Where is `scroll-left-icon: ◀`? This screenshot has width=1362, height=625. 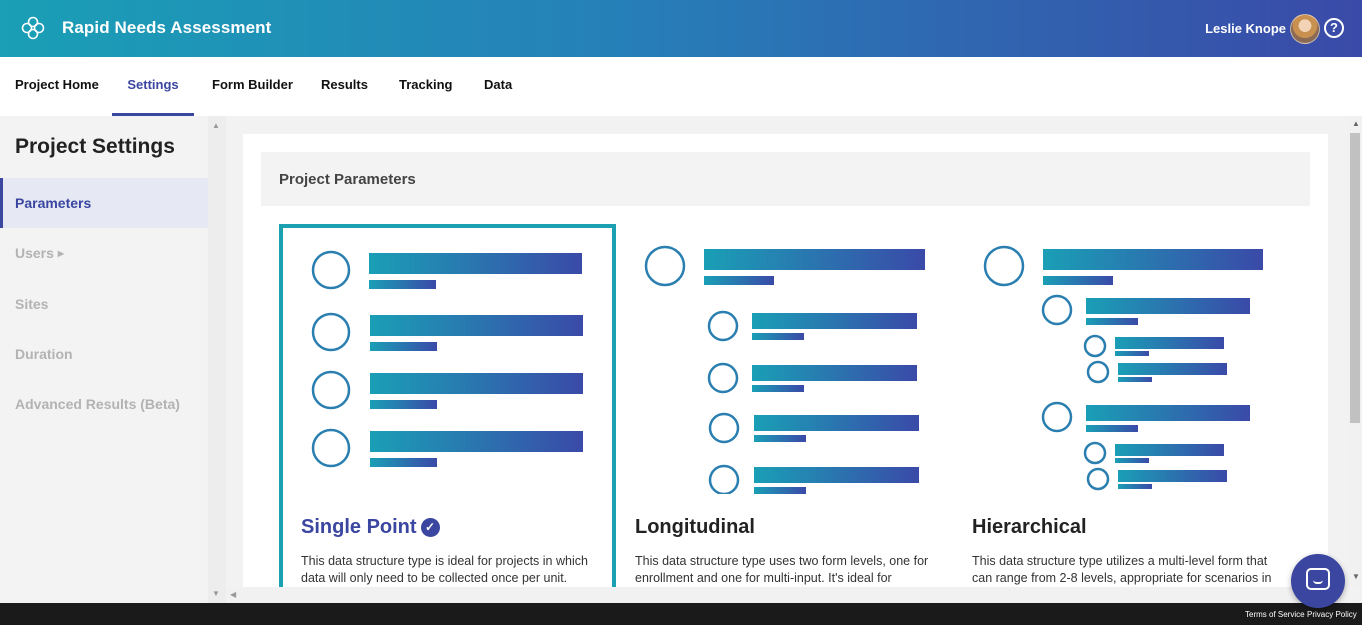 scroll-left-icon: ◀ is located at coordinates (233, 594).